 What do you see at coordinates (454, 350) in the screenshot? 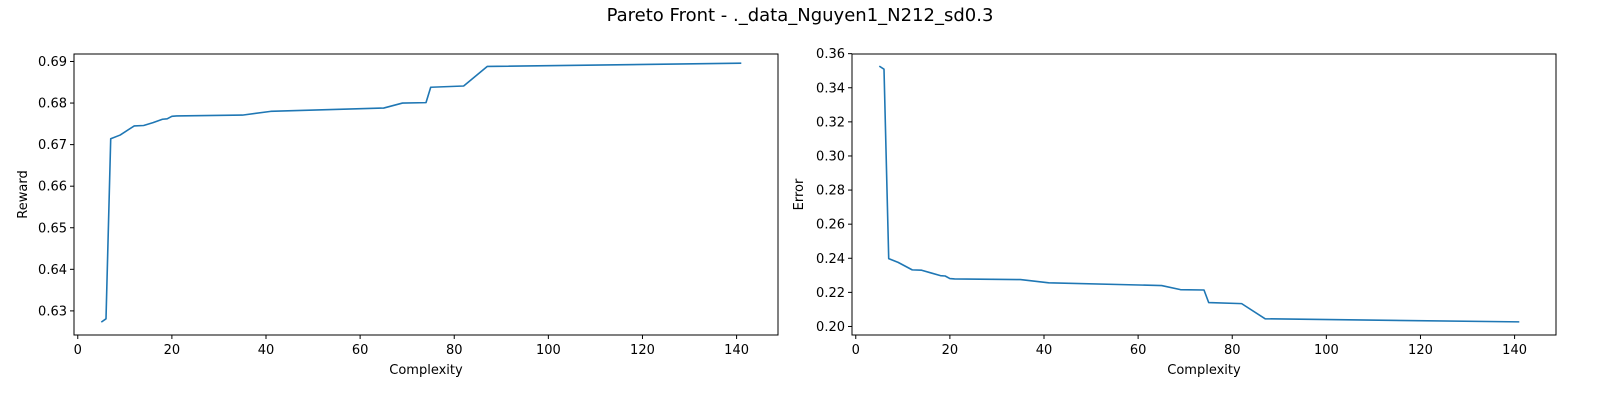
I see `reward-x-tick-label: 80` at bounding box center [454, 350].